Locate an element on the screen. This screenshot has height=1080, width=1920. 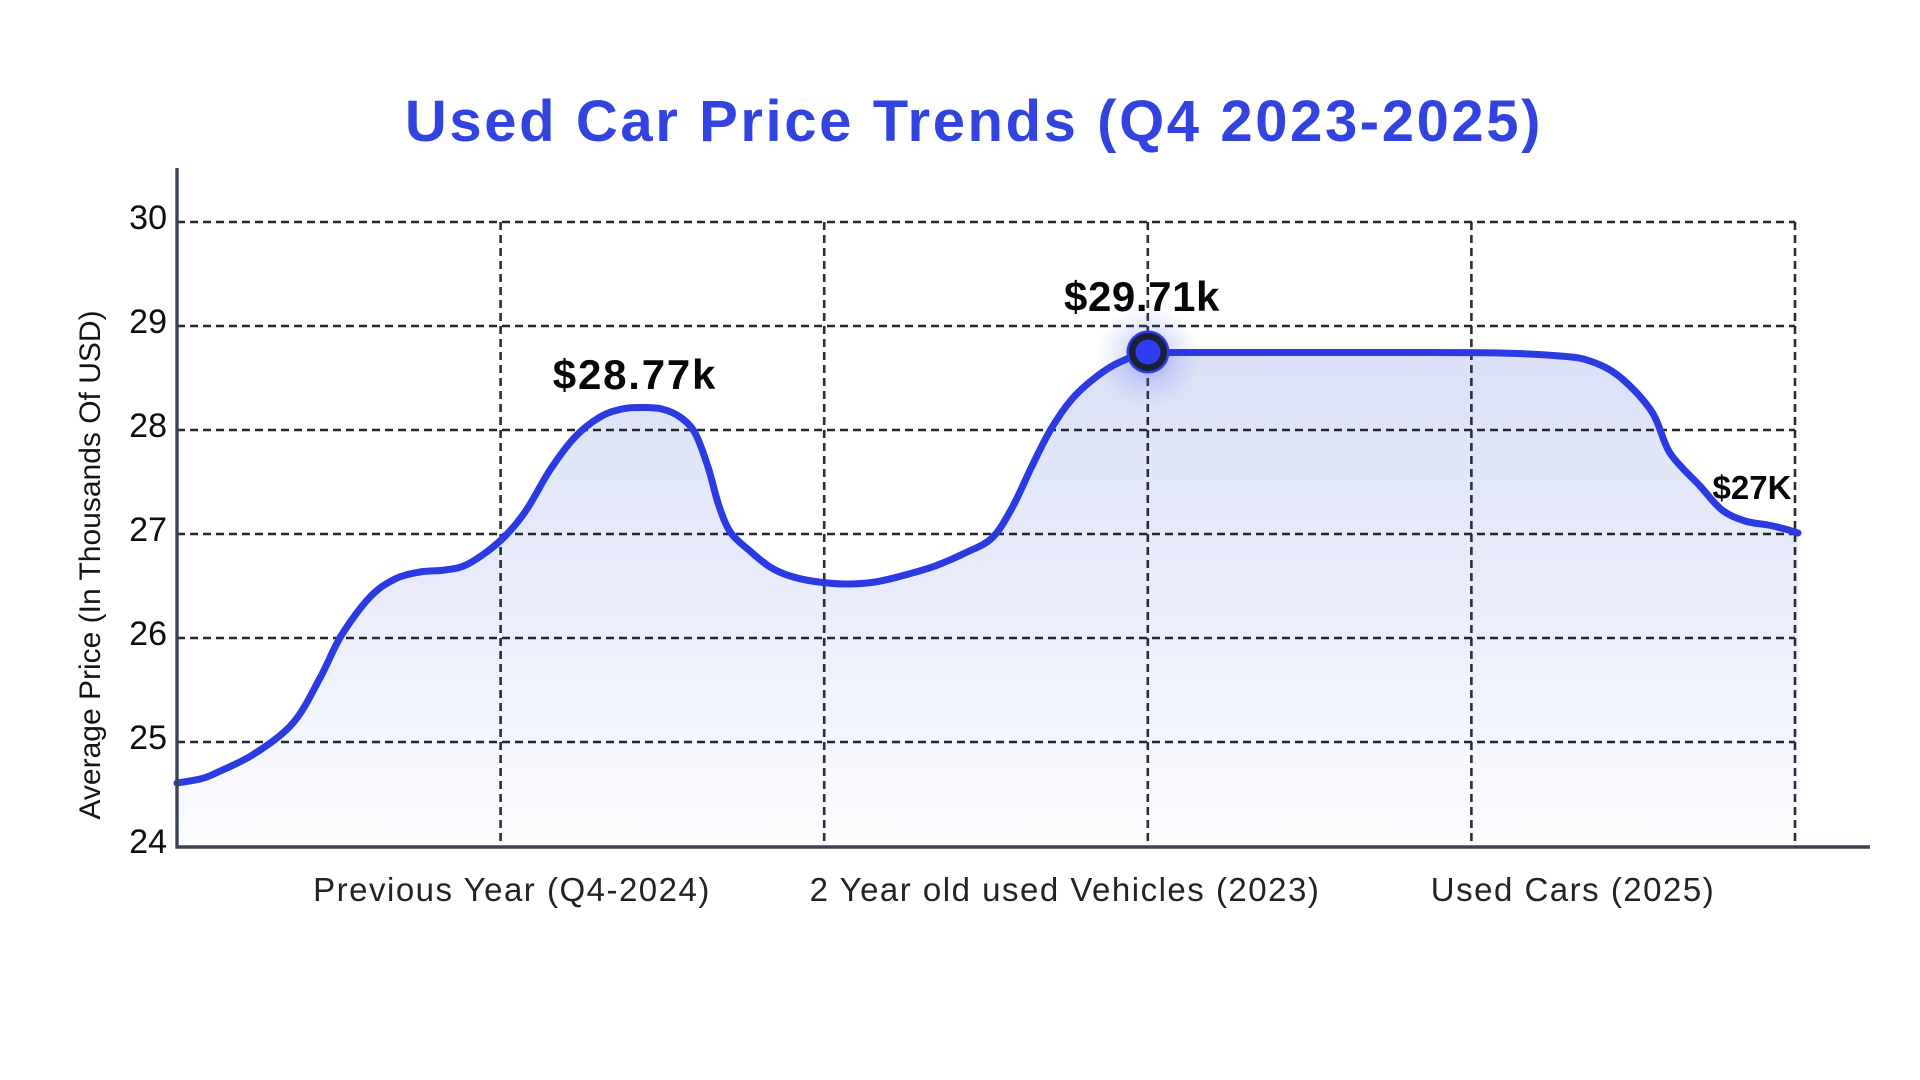
svg-text: $28.77k is located at coordinates (635, 374).